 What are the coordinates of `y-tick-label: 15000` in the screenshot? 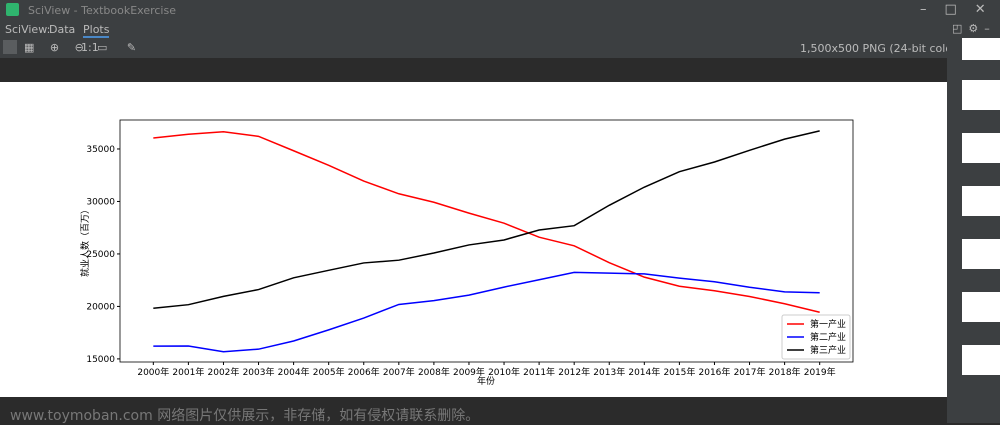 It's located at (100, 360).